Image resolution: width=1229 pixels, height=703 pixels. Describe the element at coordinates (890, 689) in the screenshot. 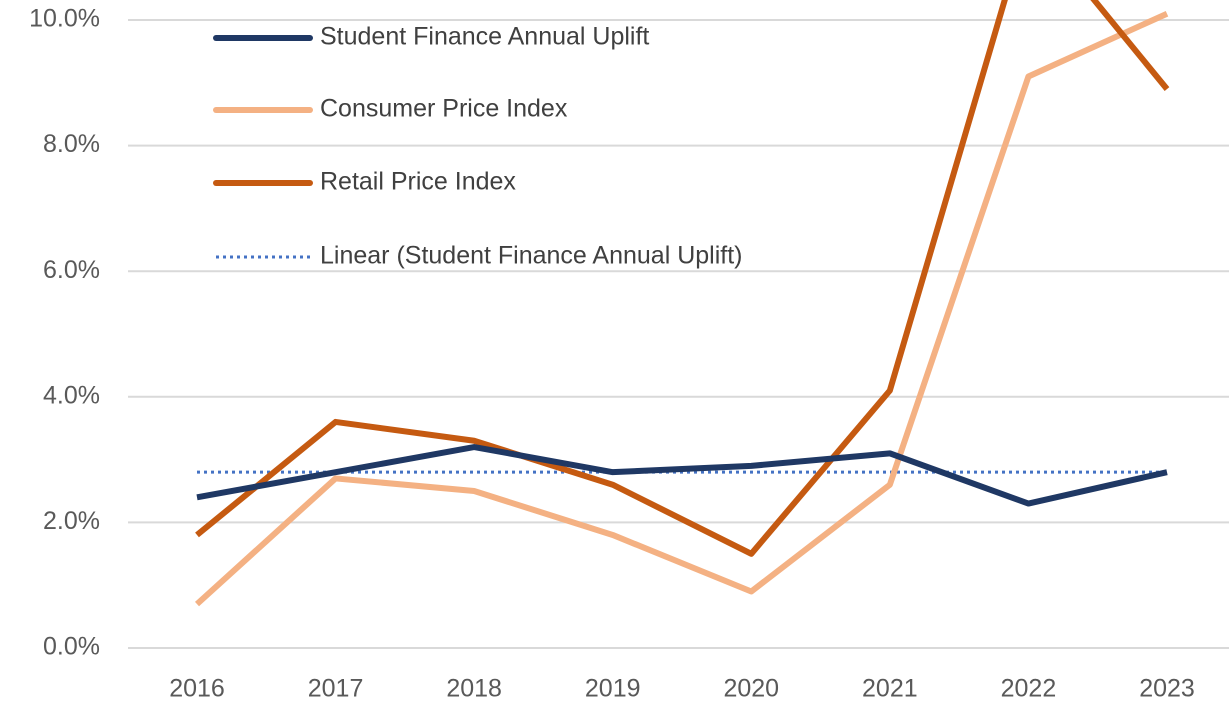

I see `x-tick-label: 2021` at that location.